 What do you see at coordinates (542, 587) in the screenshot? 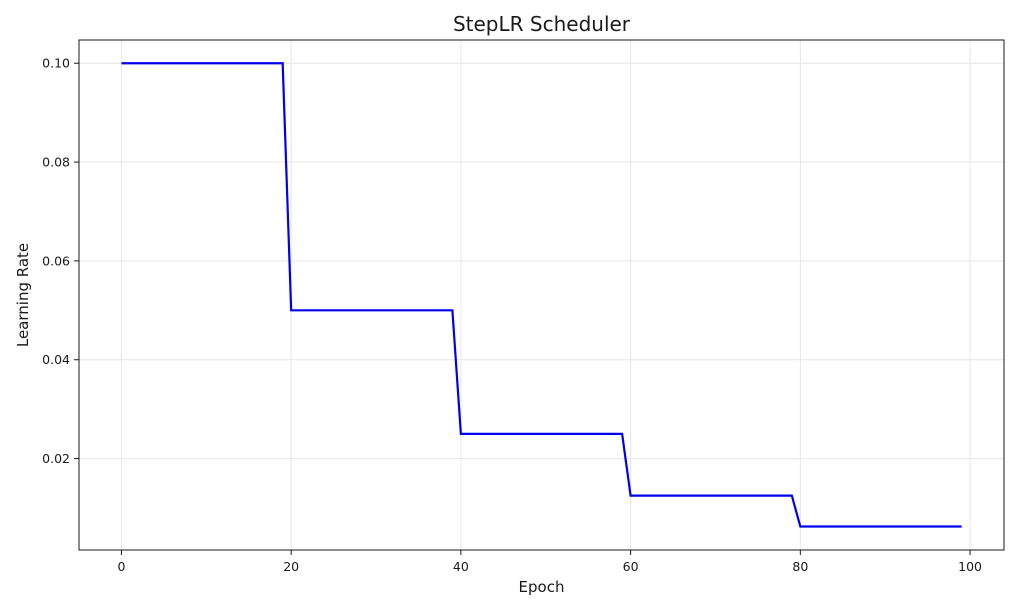
I see `x-axis-label: Epoch` at bounding box center [542, 587].